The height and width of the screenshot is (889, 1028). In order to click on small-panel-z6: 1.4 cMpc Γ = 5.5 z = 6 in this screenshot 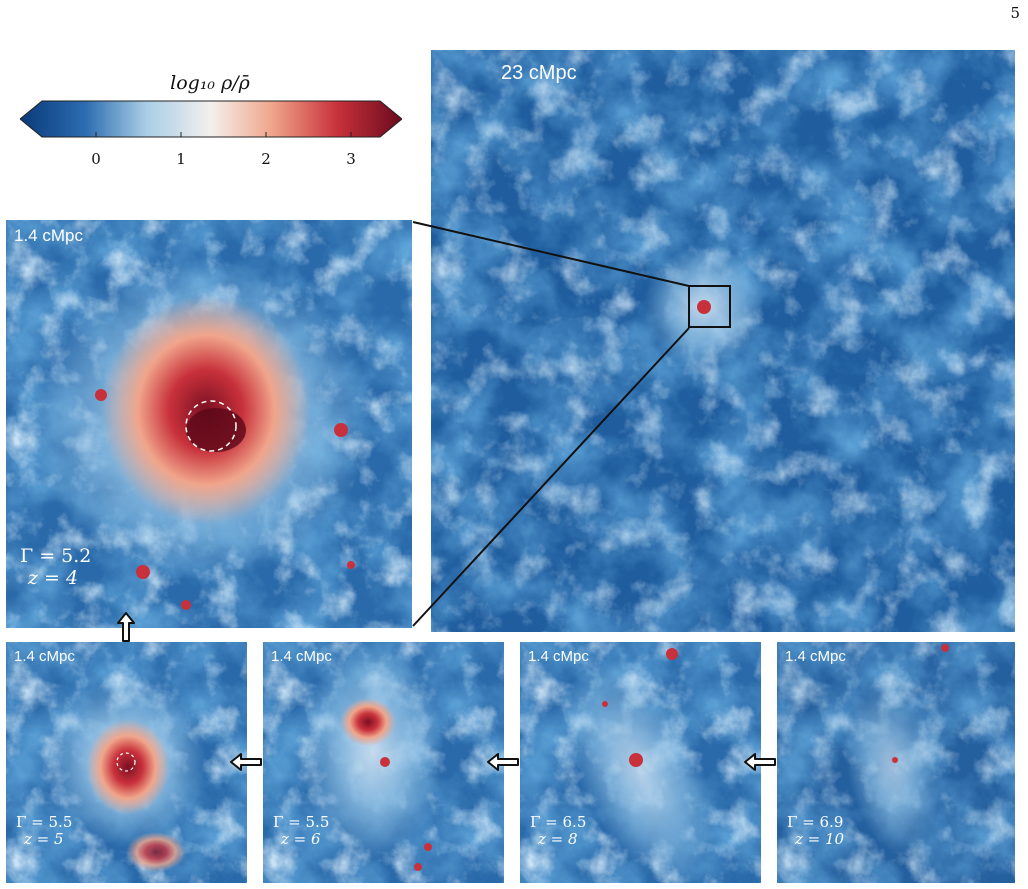, I will do `click(383, 762)`.